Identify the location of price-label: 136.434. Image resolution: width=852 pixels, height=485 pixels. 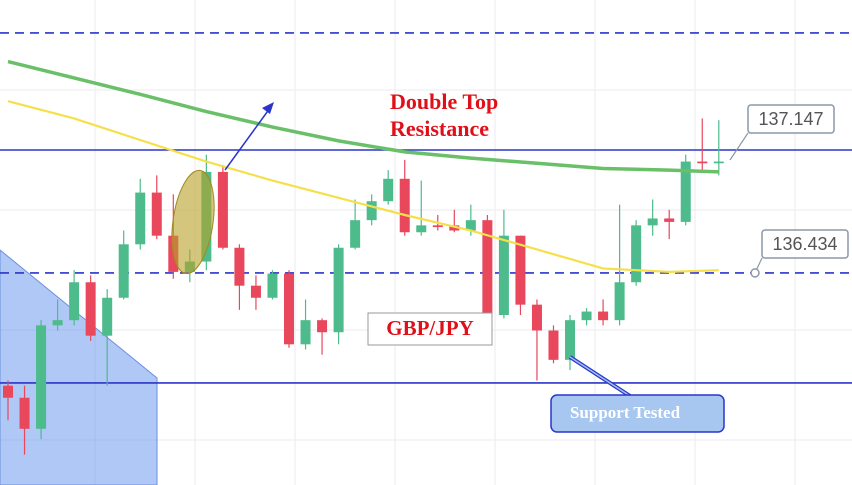
(804, 244).